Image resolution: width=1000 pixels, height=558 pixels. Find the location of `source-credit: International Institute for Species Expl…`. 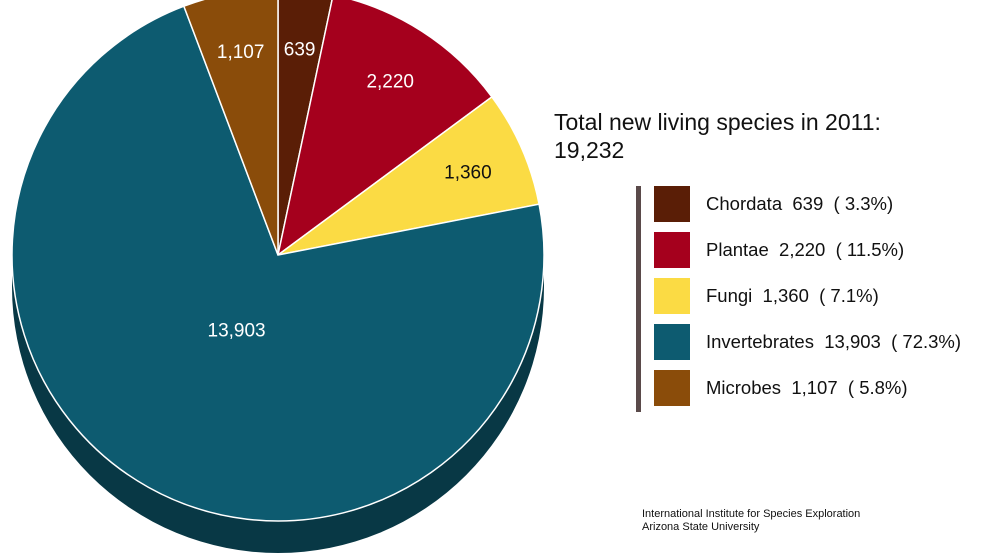

source-credit: International Institute for Species Expl… is located at coordinates (751, 521).